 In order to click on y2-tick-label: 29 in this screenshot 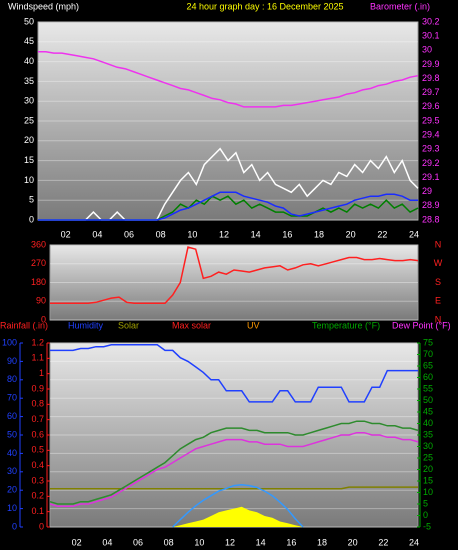, I will do `click(427, 191)`.